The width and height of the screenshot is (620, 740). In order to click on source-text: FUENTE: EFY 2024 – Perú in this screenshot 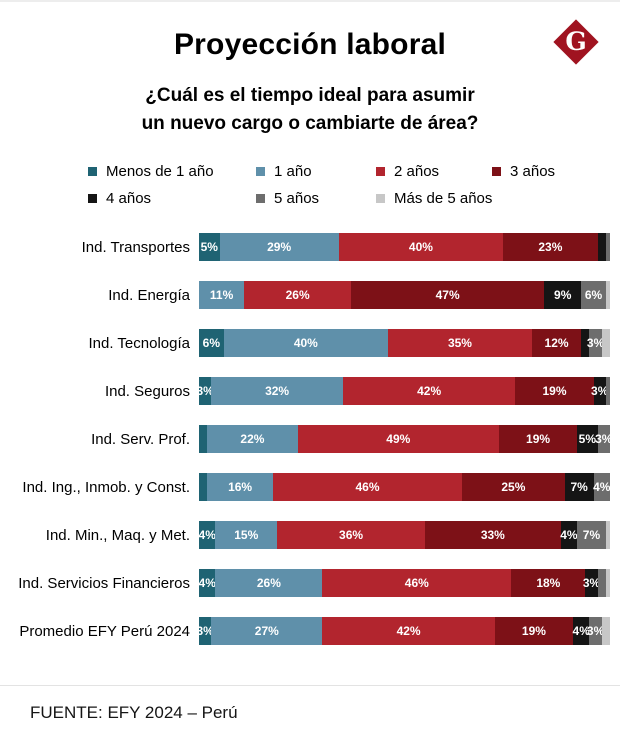, I will do `click(134, 712)`.